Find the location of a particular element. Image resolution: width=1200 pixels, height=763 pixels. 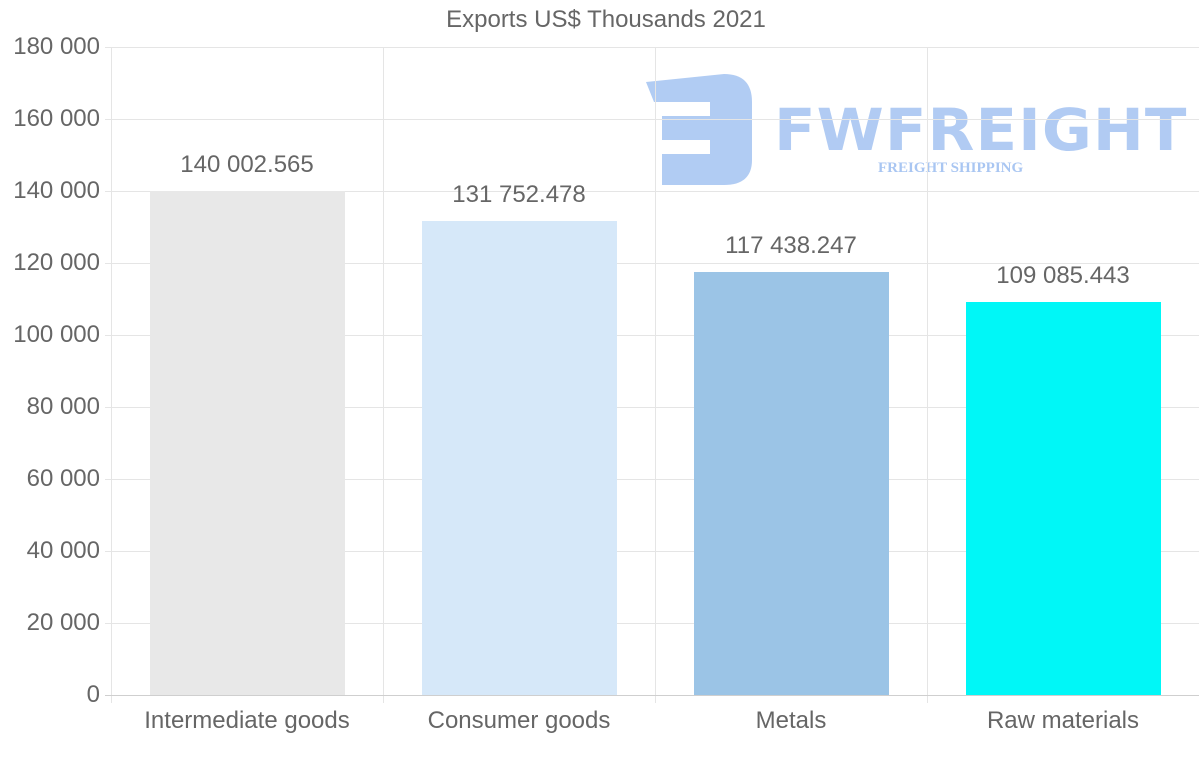

y-axis-line is located at coordinates (111, 375).